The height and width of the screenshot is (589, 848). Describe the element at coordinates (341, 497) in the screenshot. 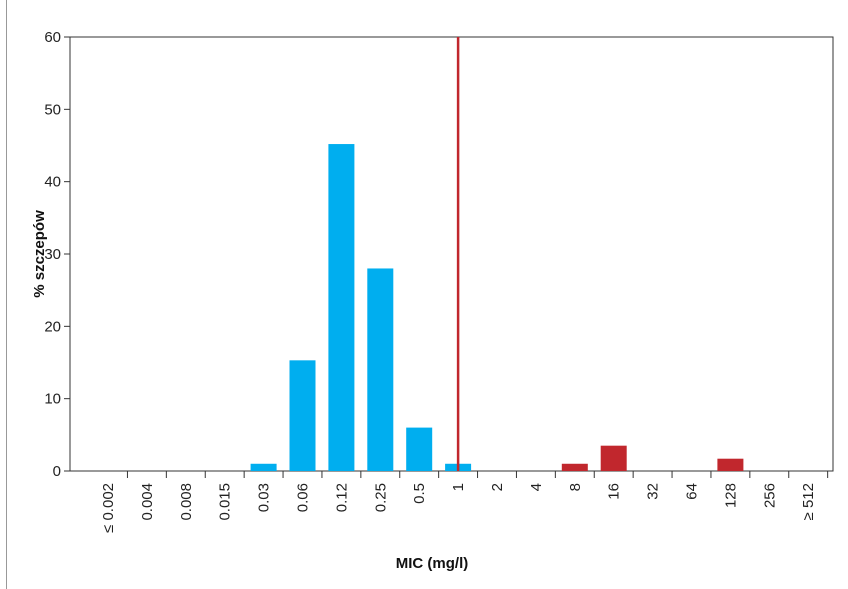

I see `x-tick-label: 0.12` at that location.